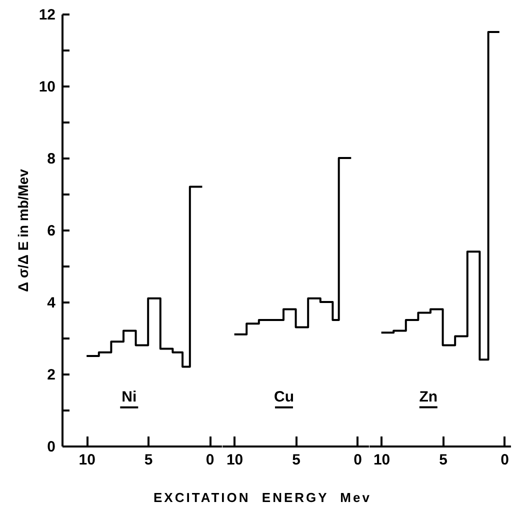  What do you see at coordinates (51, 447) in the screenshot?
I see `y-tick-label: 0` at bounding box center [51, 447].